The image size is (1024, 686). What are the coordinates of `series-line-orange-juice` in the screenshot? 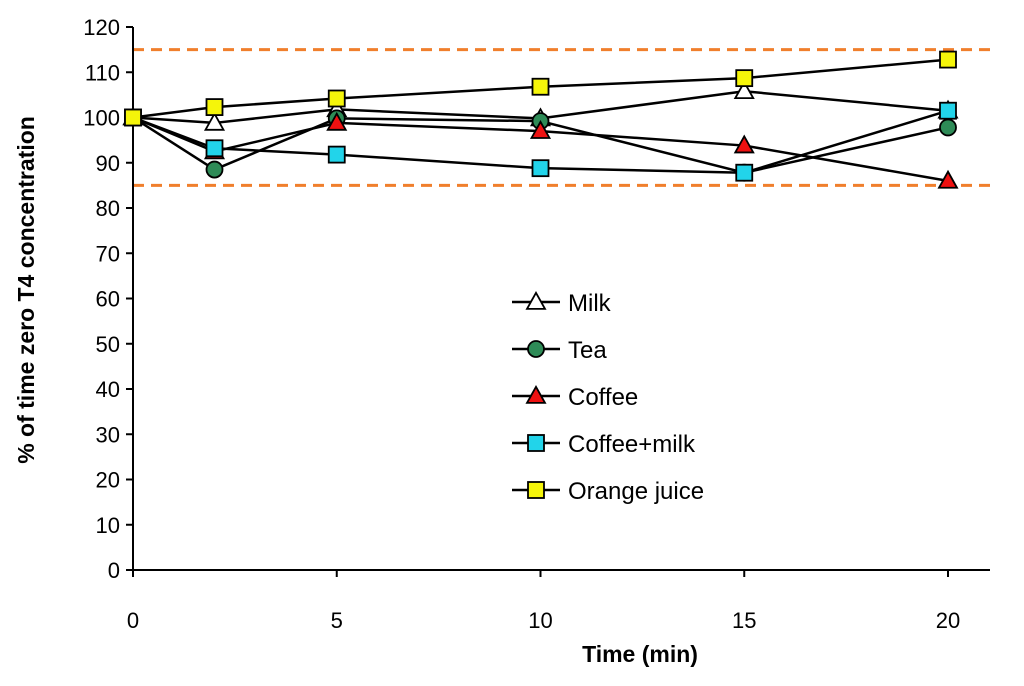 It's located at (540, 88).